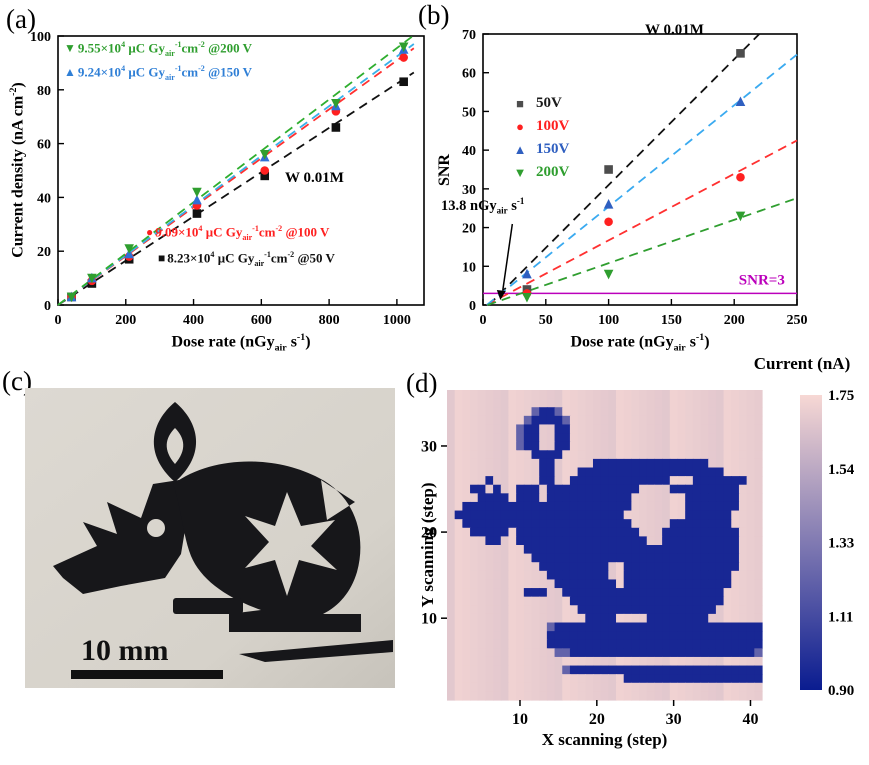  I want to click on rat-silhouette, so click(223, 532).